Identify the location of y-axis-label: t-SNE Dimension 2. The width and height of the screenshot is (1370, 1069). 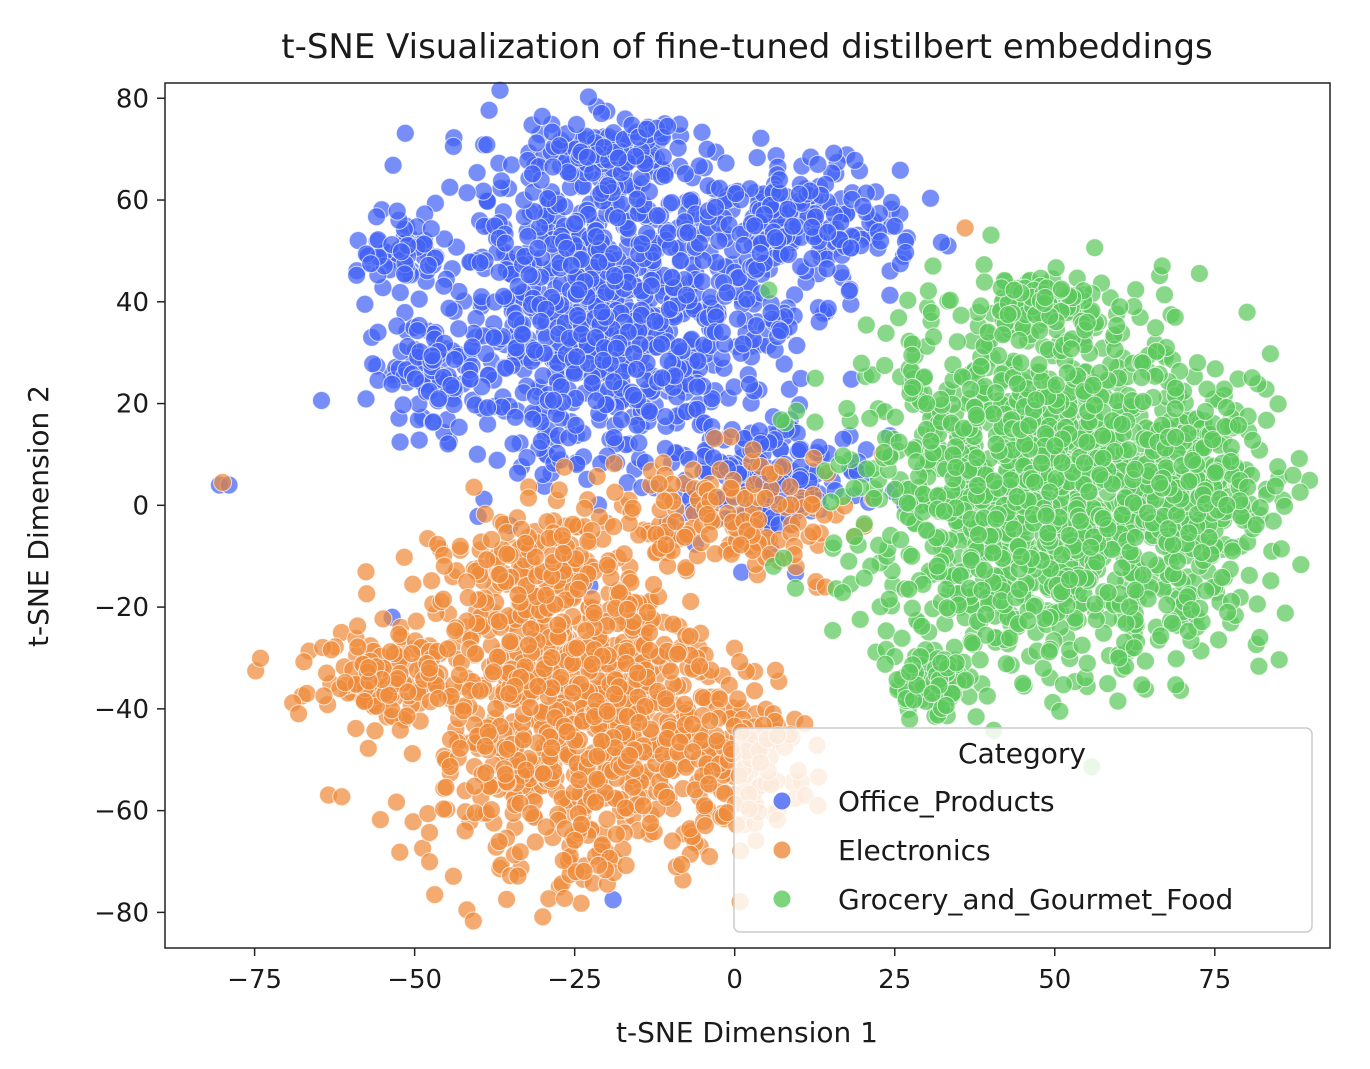
(38, 516).